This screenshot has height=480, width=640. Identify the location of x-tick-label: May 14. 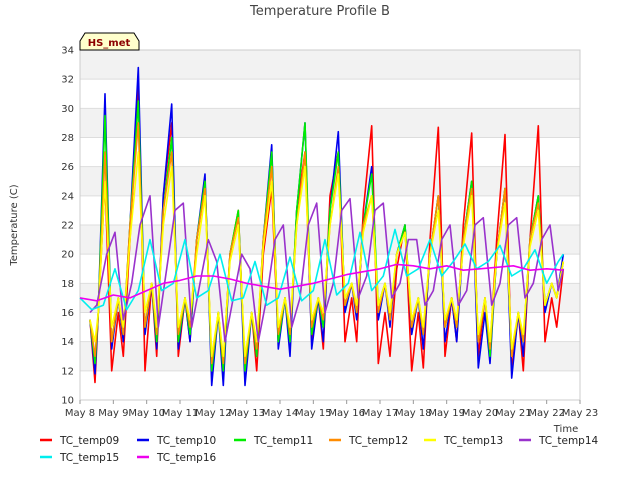
(280, 413).